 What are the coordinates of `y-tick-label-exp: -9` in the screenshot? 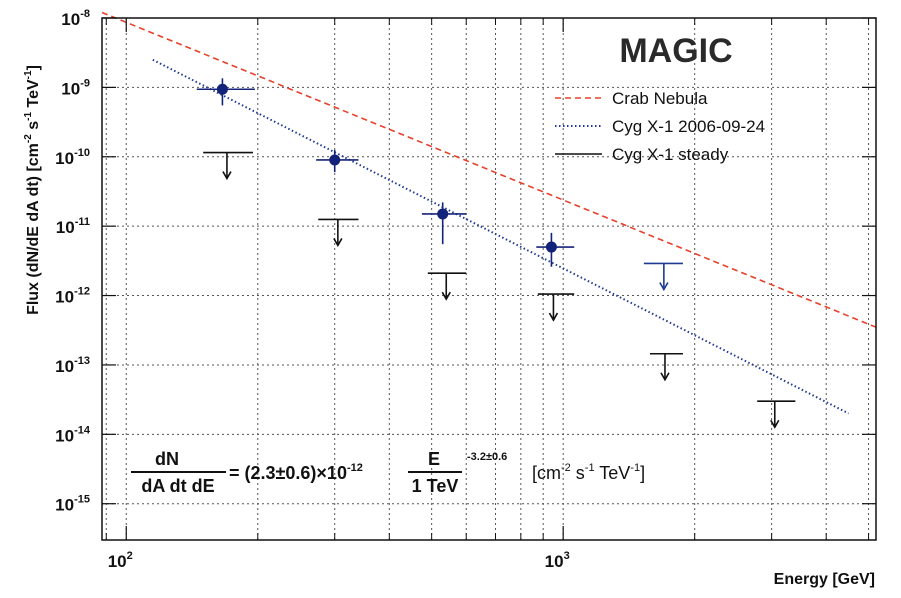 It's located at (85, 83).